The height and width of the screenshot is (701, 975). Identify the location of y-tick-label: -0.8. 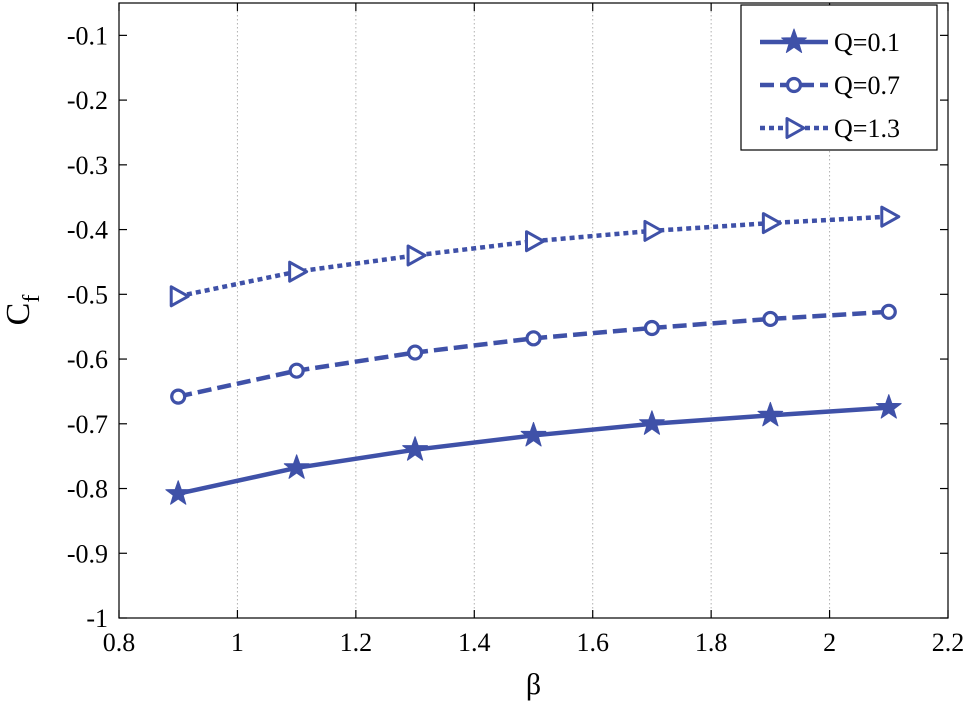
(87, 489).